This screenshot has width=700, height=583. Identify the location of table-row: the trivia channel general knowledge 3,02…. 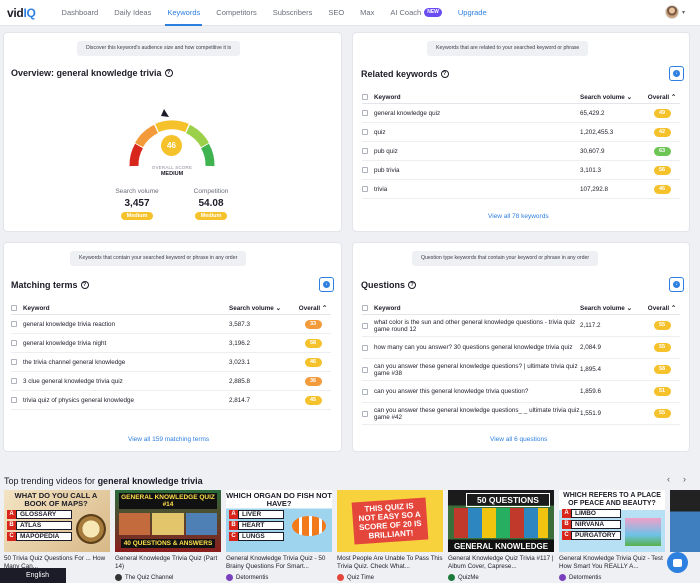
(171, 362).